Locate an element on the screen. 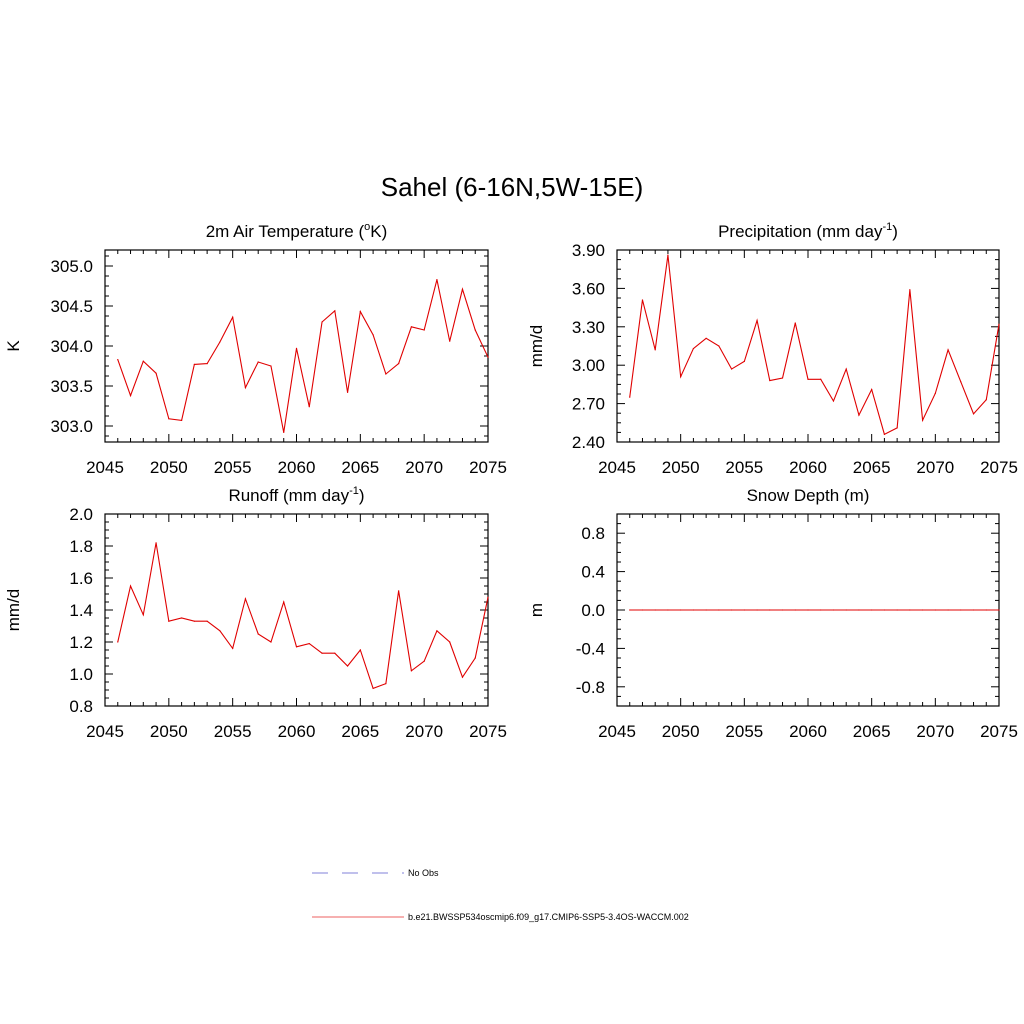 This screenshot has width=1024, height=1024. panel-title-suffix: K) is located at coordinates (378, 231).